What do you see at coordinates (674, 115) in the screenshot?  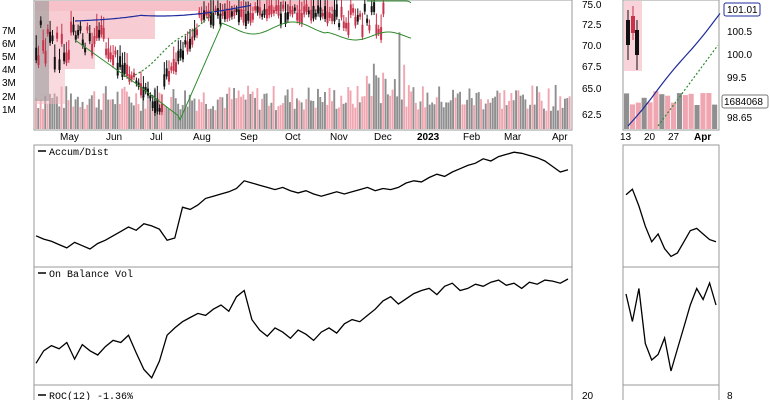 I see `zoom-volume-bar` at bounding box center [674, 115].